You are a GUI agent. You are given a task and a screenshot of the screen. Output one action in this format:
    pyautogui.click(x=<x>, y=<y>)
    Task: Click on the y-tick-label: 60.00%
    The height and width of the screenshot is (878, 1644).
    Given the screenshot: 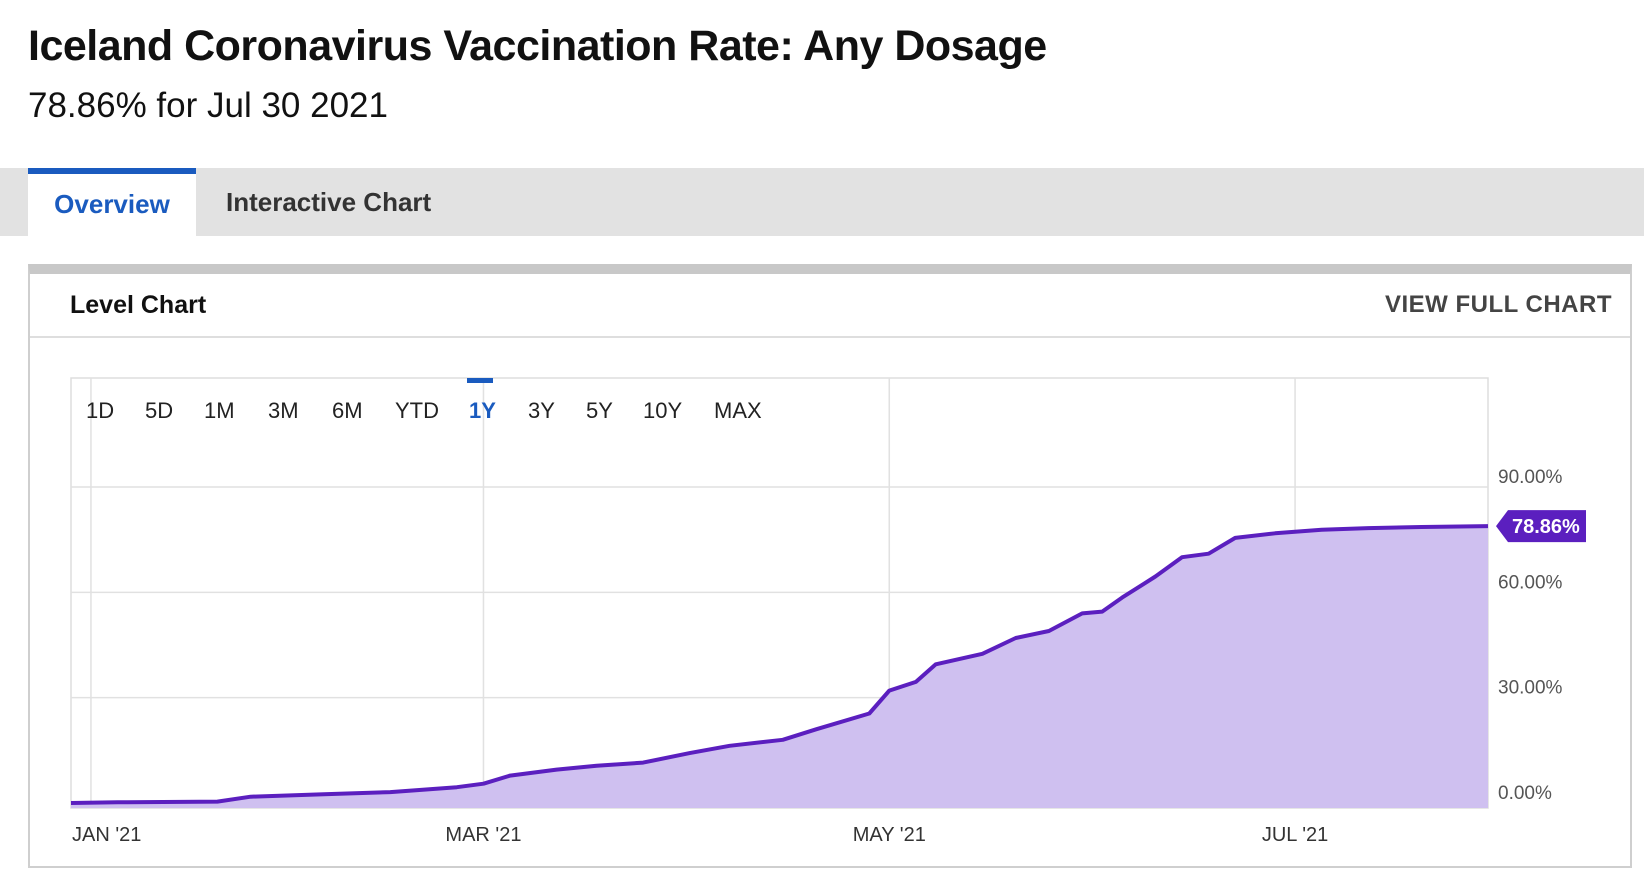 What is the action you would take?
    pyautogui.click(x=1530, y=582)
    